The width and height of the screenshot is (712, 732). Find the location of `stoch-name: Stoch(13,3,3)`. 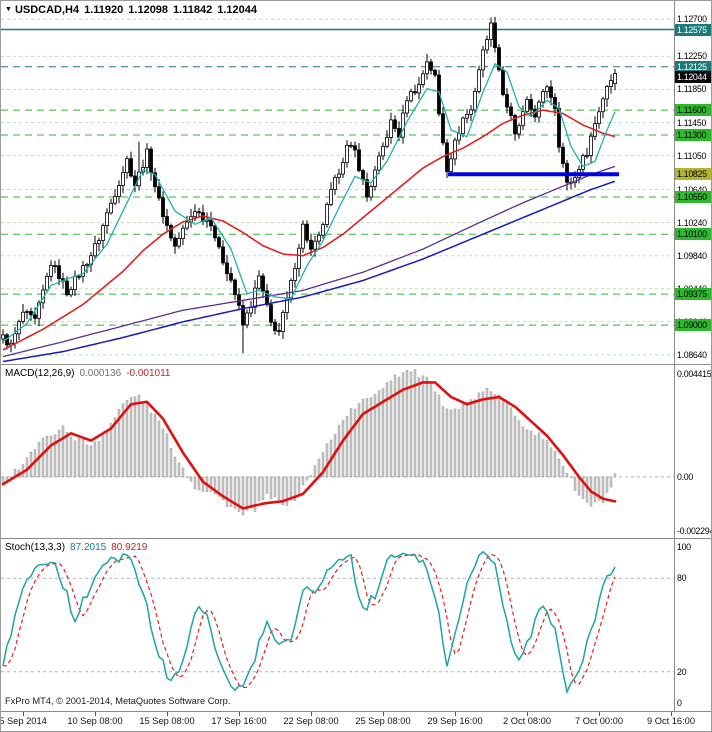

stoch-name: Stoch(13,3,3) is located at coordinates (35, 547).